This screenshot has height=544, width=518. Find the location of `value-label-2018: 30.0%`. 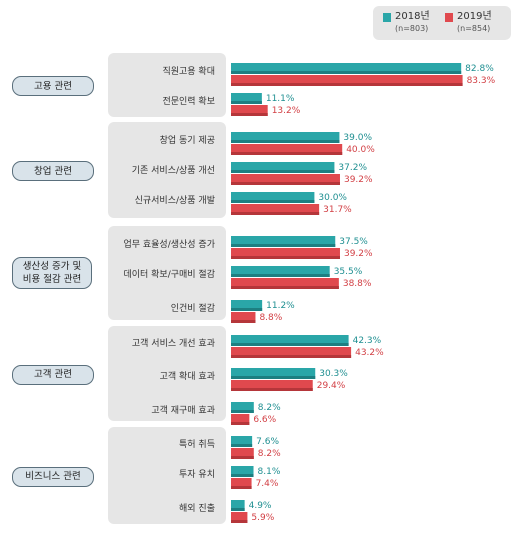

value-label-2018: 30.0% is located at coordinates (332, 197).